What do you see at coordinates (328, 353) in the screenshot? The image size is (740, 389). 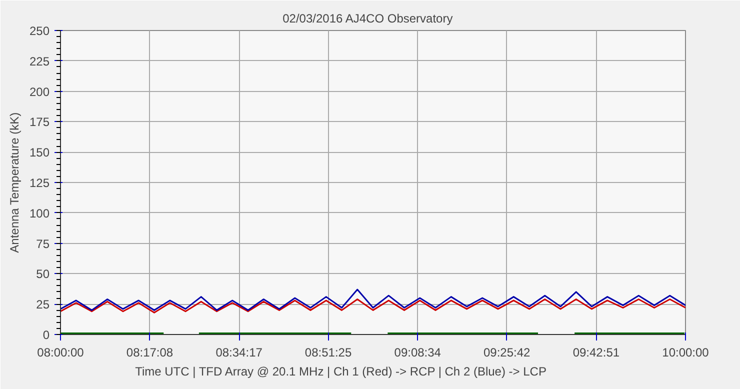 I see `x-tick-label: 08:51:25` at bounding box center [328, 353].